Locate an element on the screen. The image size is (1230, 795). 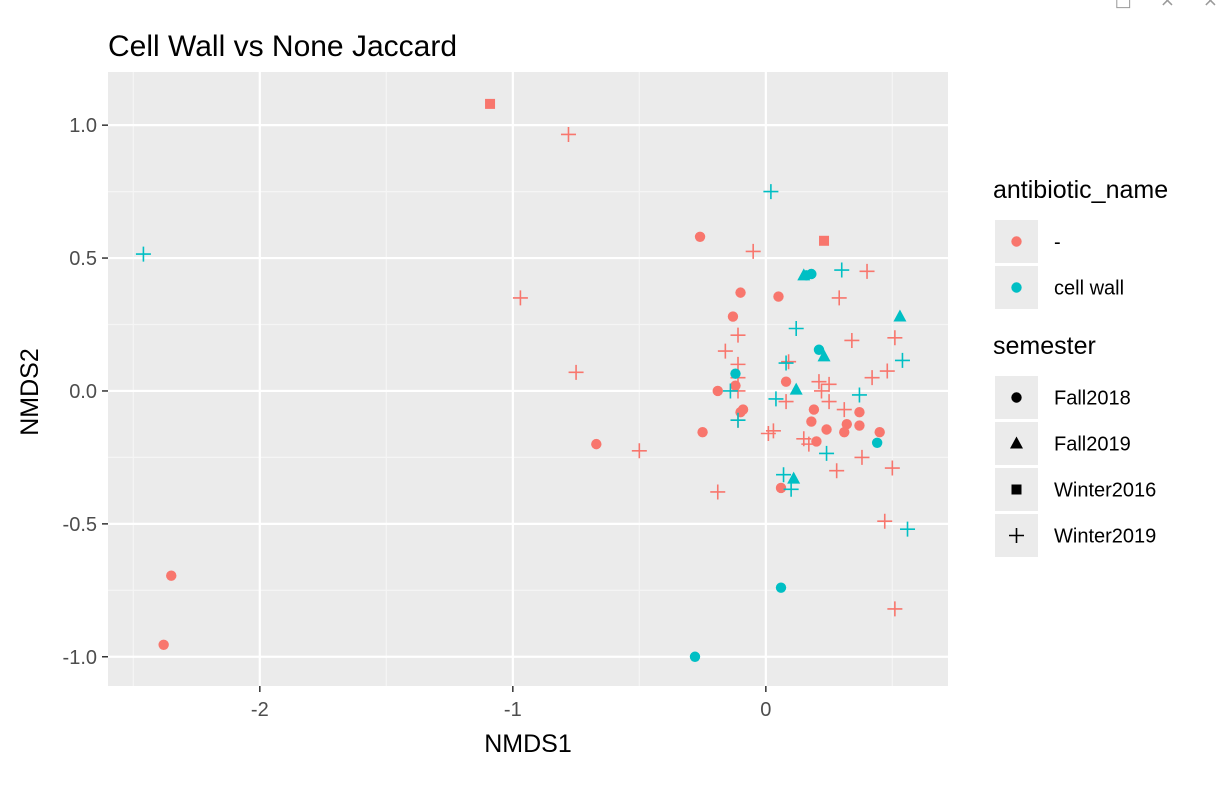
y-tick-label: 0.5 is located at coordinates (83, 259).